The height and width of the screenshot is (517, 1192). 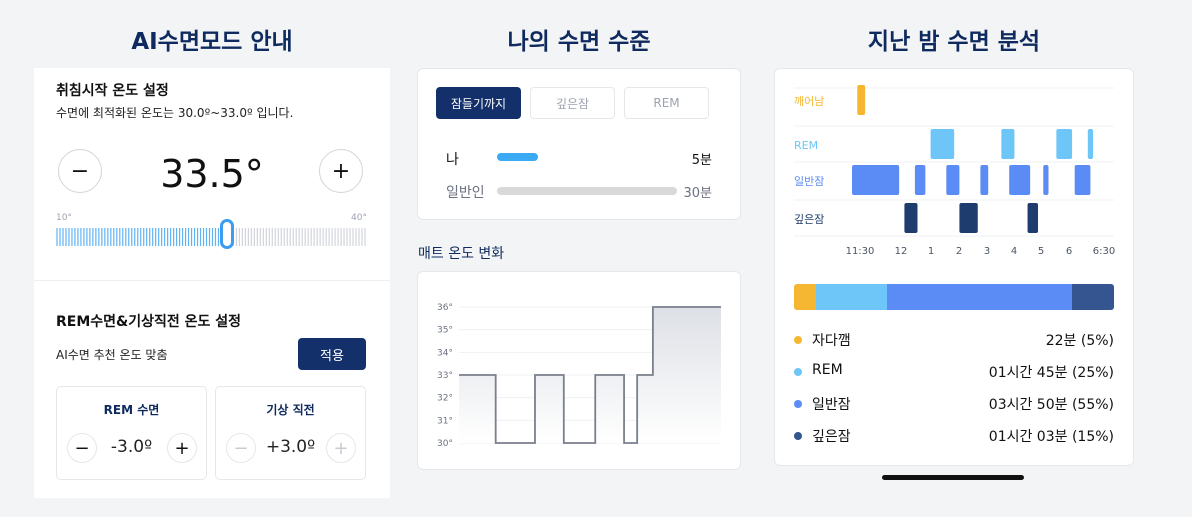 I want to click on time-tick-label: 3, so click(x=987, y=251).